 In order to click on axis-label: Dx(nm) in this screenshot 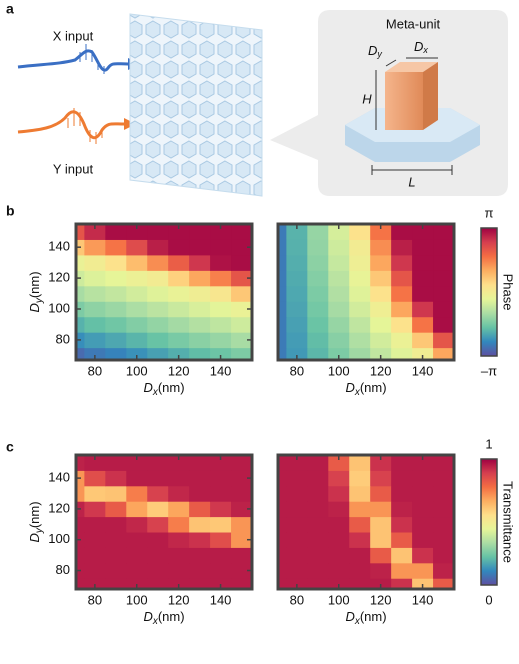, I will do `click(163, 617)`.